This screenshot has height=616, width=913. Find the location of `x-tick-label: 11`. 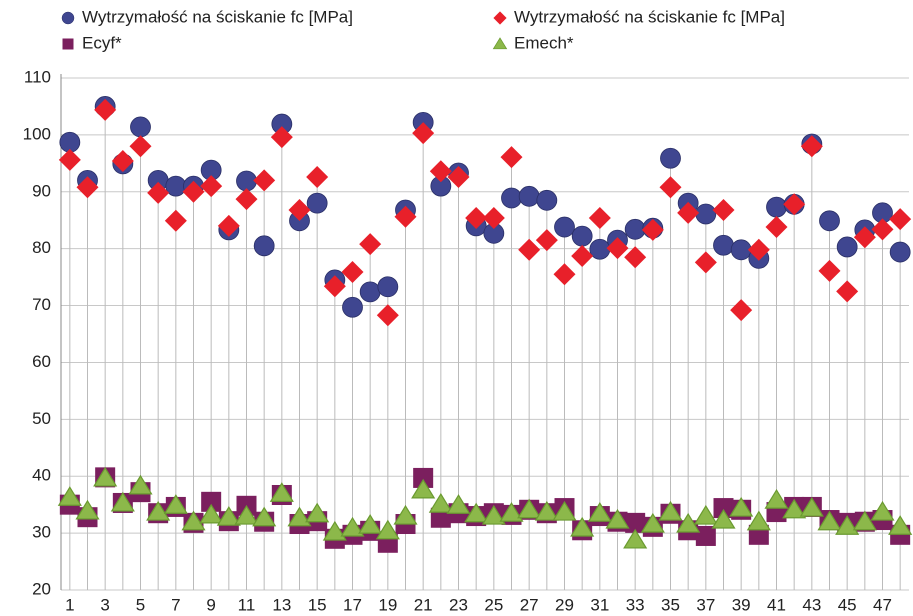

x-tick-label: 11 is located at coordinates (247, 604).